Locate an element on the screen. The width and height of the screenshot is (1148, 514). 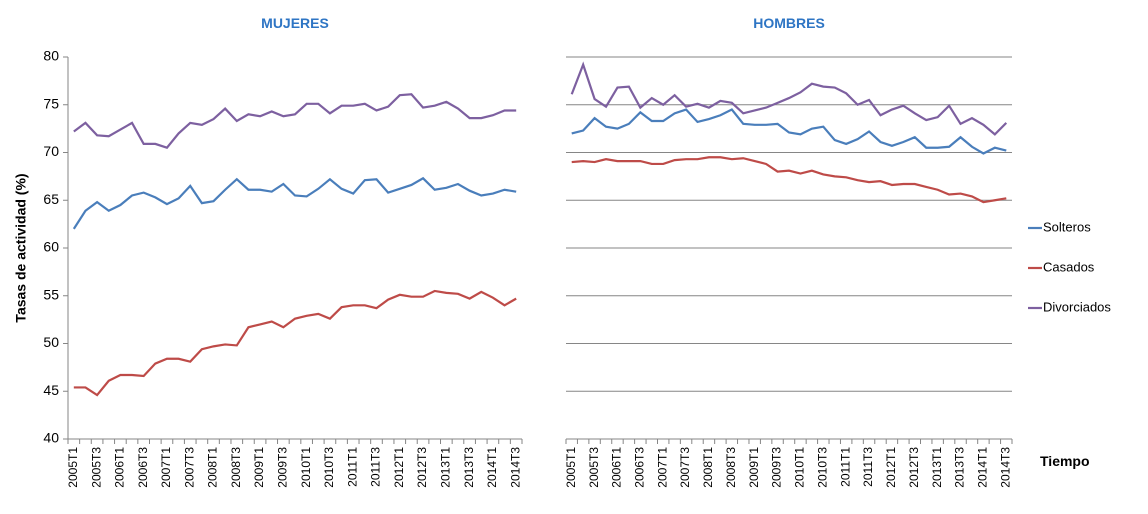
x-axis-title: Tiempo is located at coordinates (1065, 461).